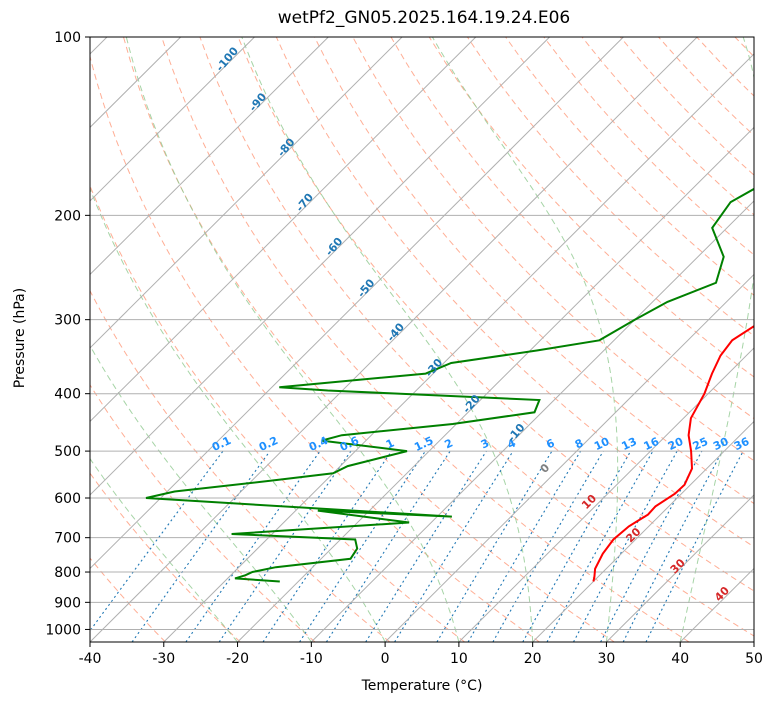 The image size is (775, 708). What do you see at coordinates (754, 659) in the screenshot?
I see `x-tick-label: 50` at bounding box center [754, 659].